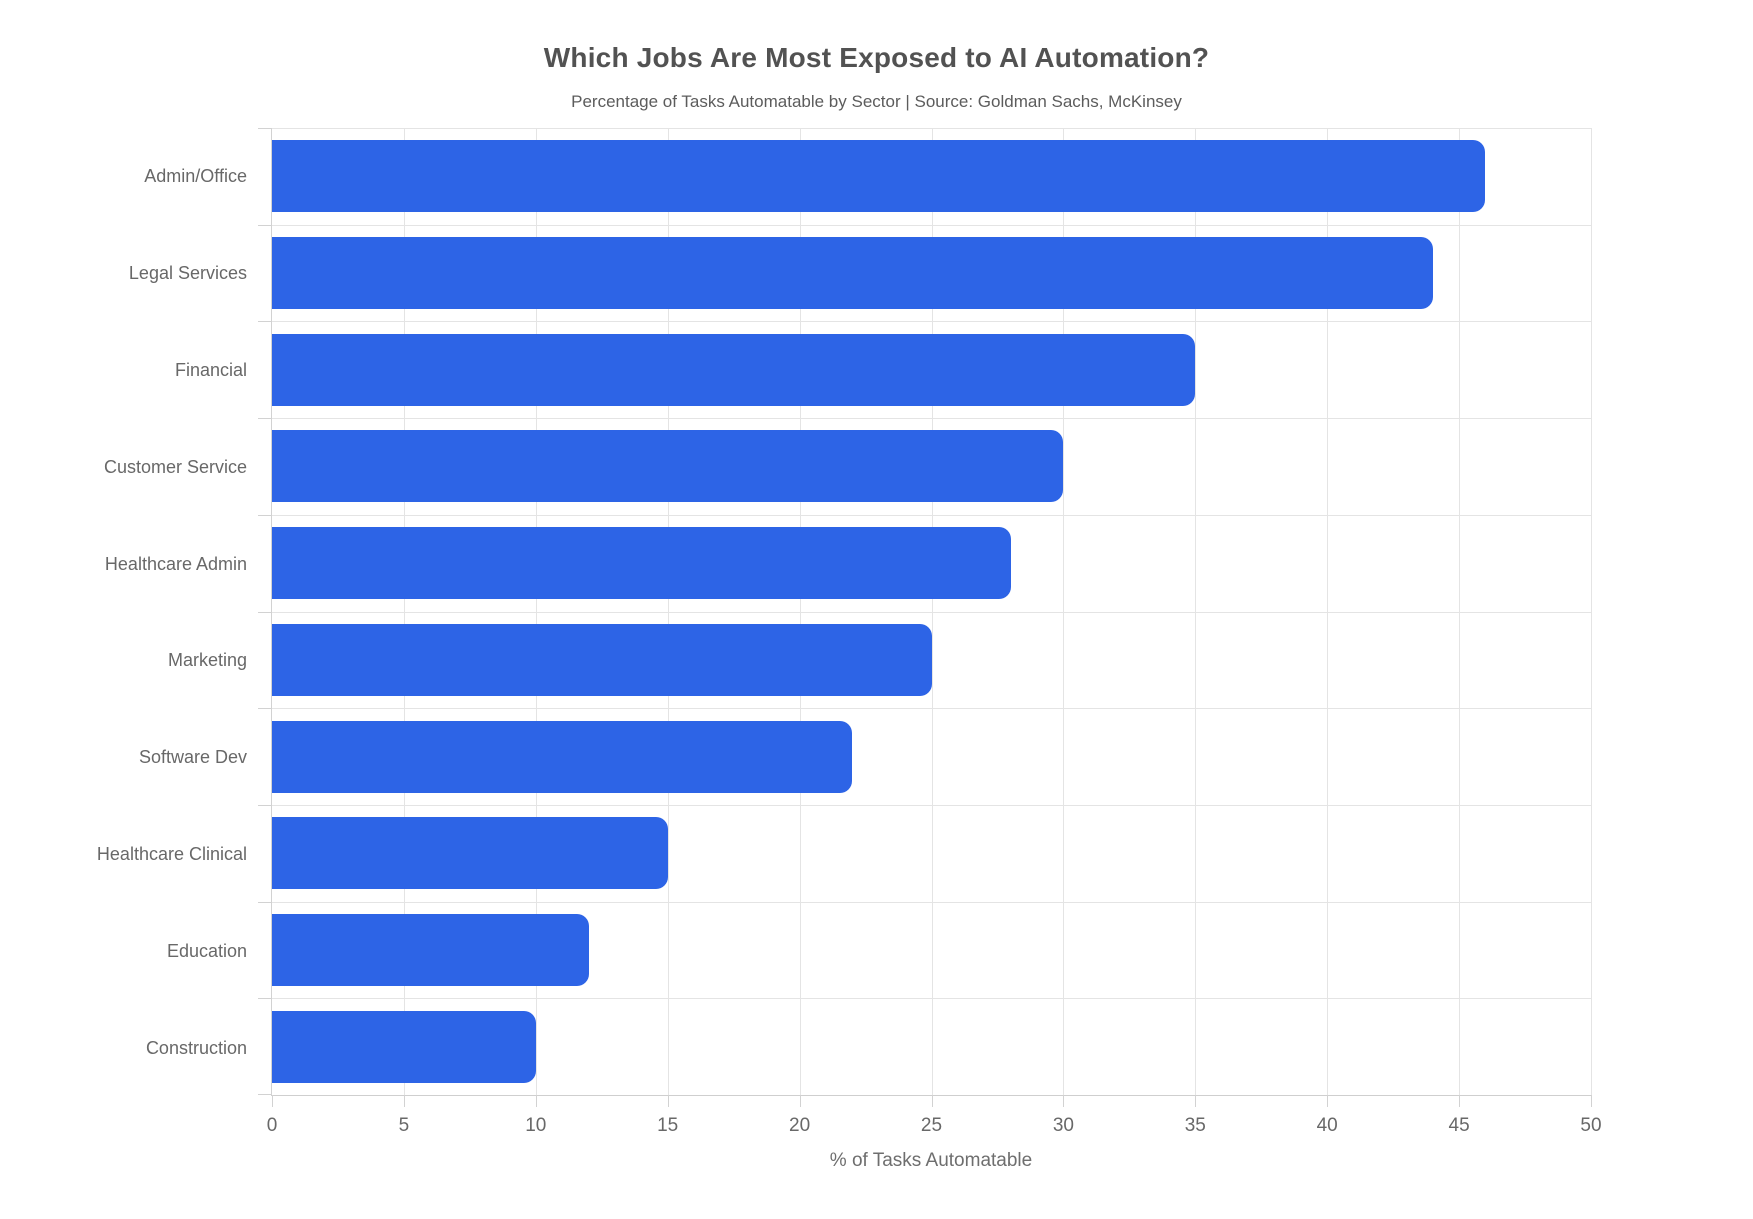 The image size is (1753, 1219). What do you see at coordinates (175, 466) in the screenshot?
I see `category-label: Customer Service` at bounding box center [175, 466].